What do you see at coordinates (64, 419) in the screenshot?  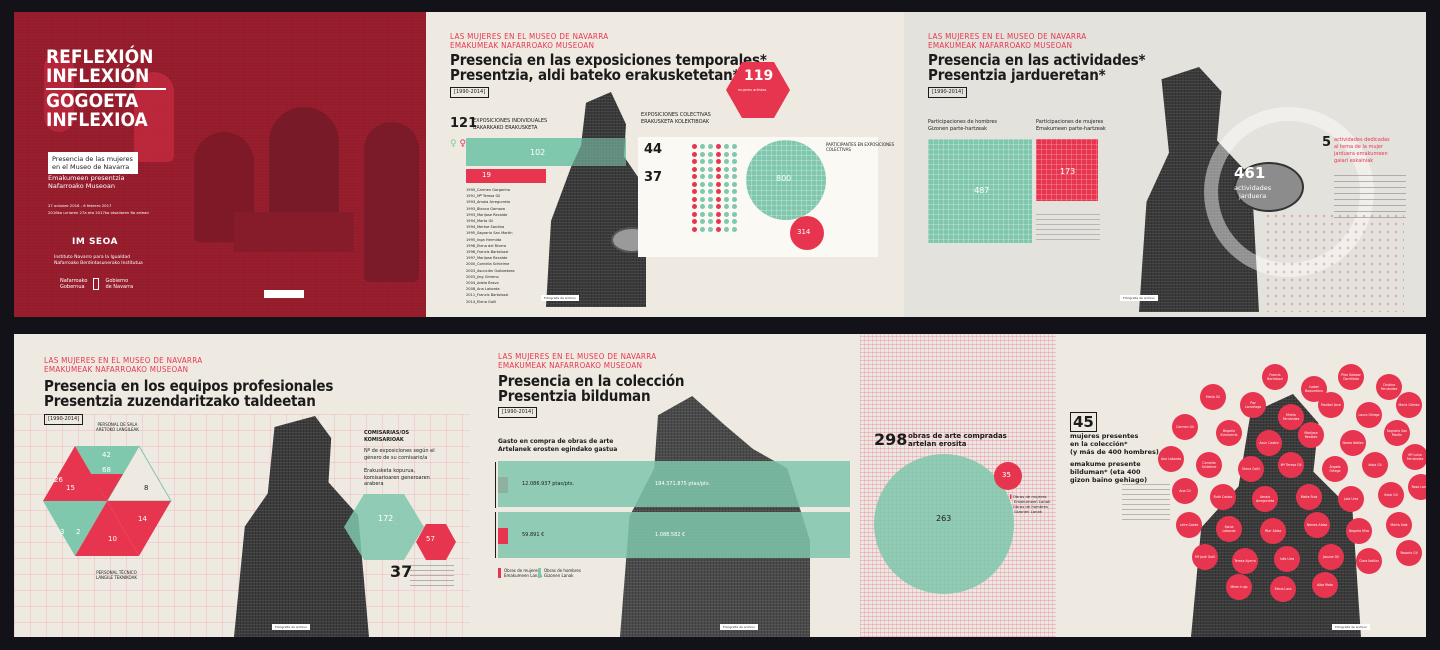 I see `team-years: [1990-2014]` at bounding box center [64, 419].